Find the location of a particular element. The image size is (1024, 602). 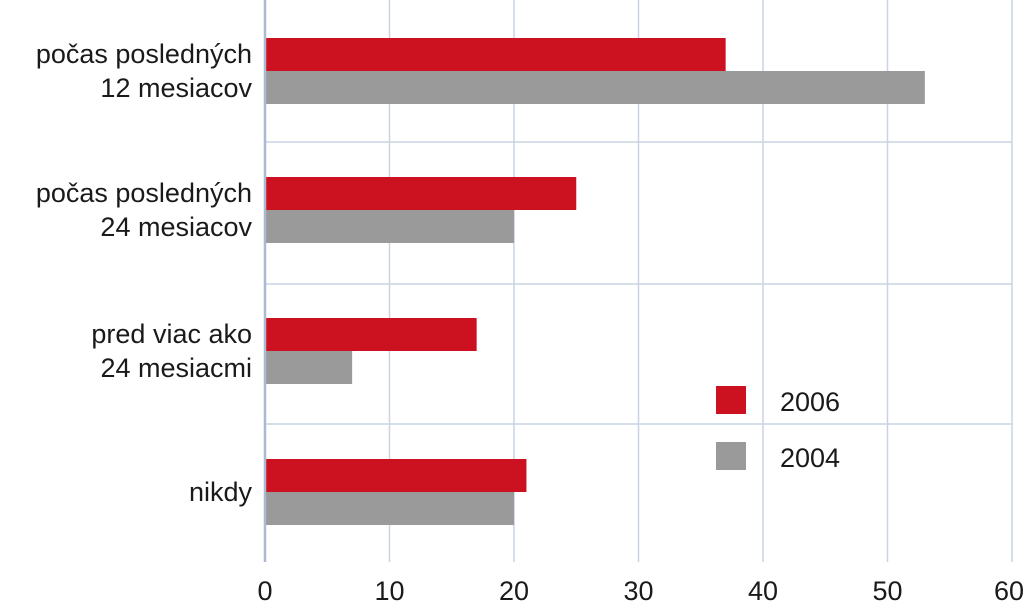

x-tick-label: 10 is located at coordinates (389, 589).